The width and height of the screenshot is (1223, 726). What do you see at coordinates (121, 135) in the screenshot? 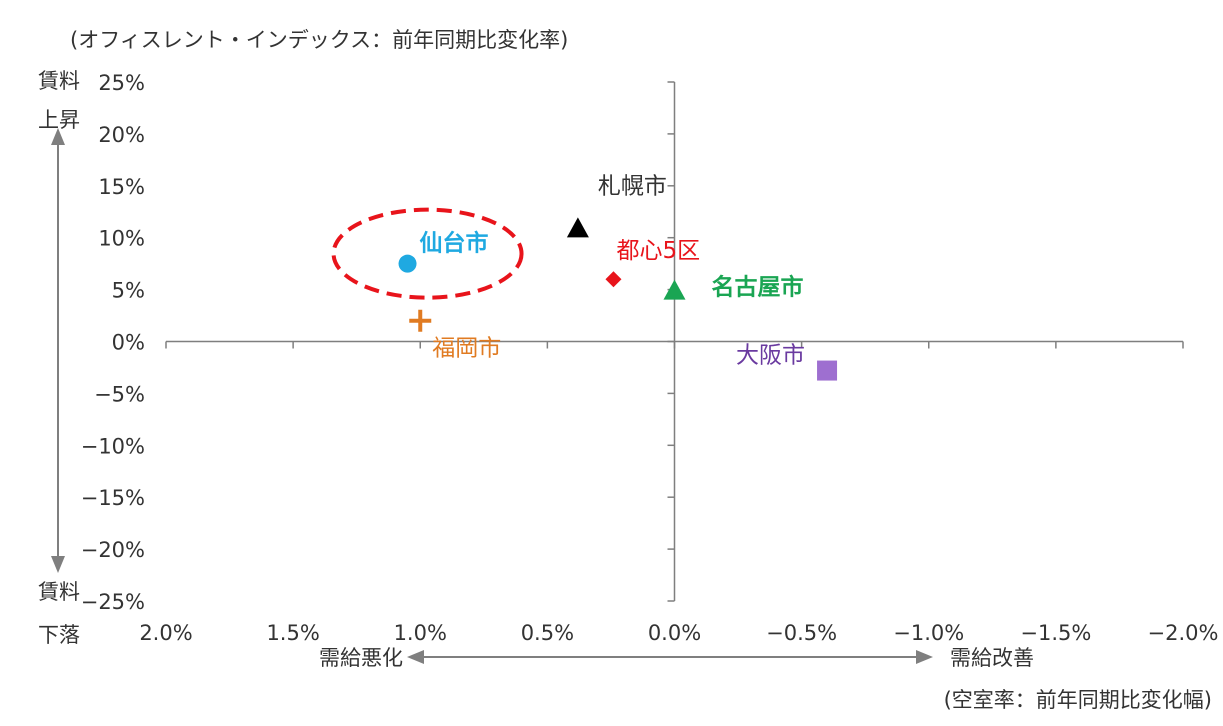
I see `y-tick-label: 20%` at bounding box center [121, 135].